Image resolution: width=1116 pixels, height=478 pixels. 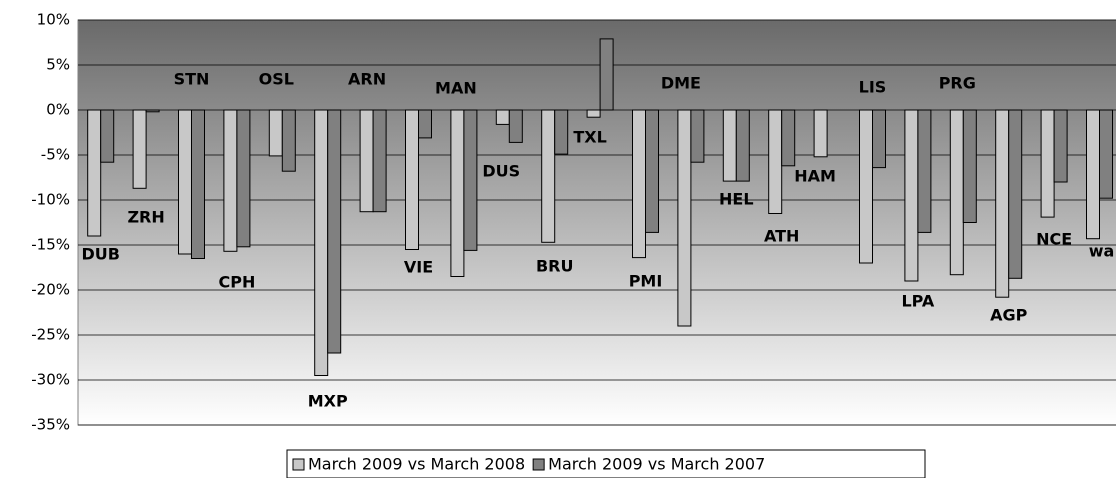 What do you see at coordinates (917, 301) in the screenshot?
I see `category-label: LPA` at bounding box center [917, 301].